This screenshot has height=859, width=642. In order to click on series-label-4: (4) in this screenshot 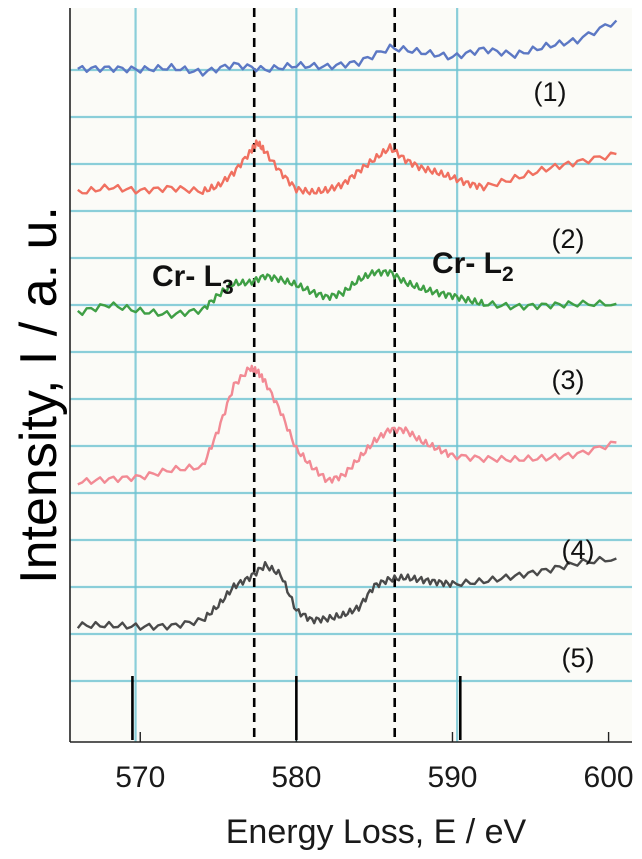, I will do `click(578, 550)`.